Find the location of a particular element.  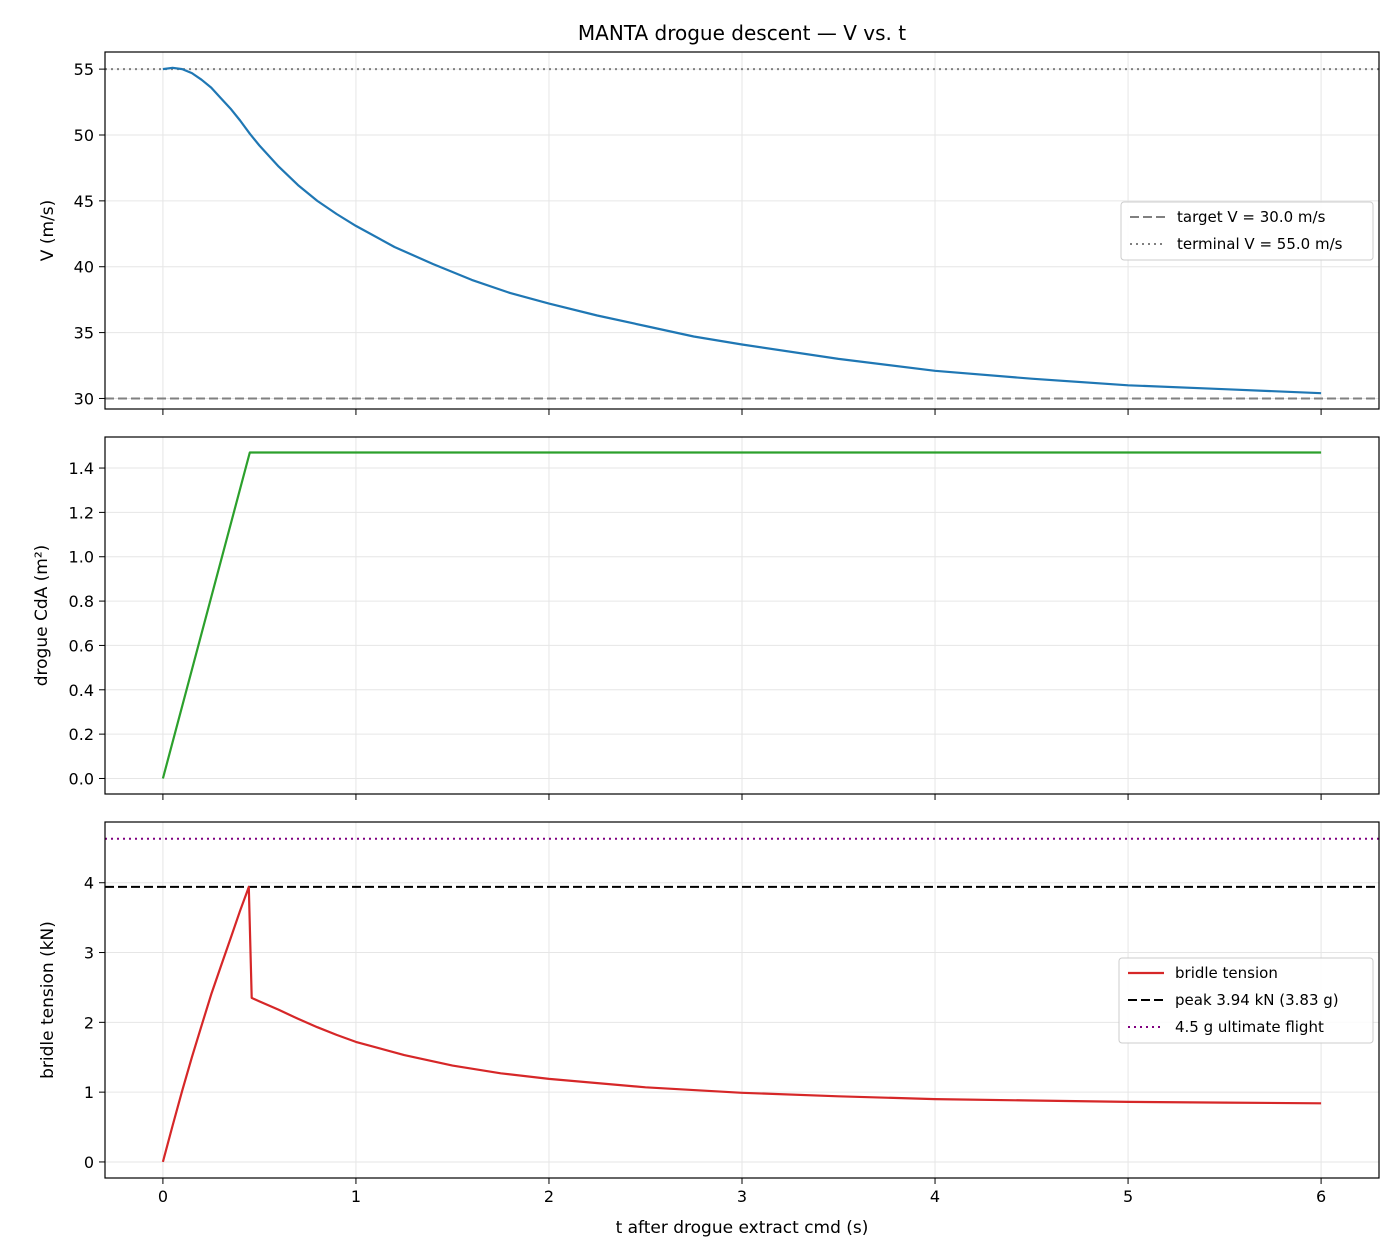

x-tick-label: 1 is located at coordinates (356, 1196).